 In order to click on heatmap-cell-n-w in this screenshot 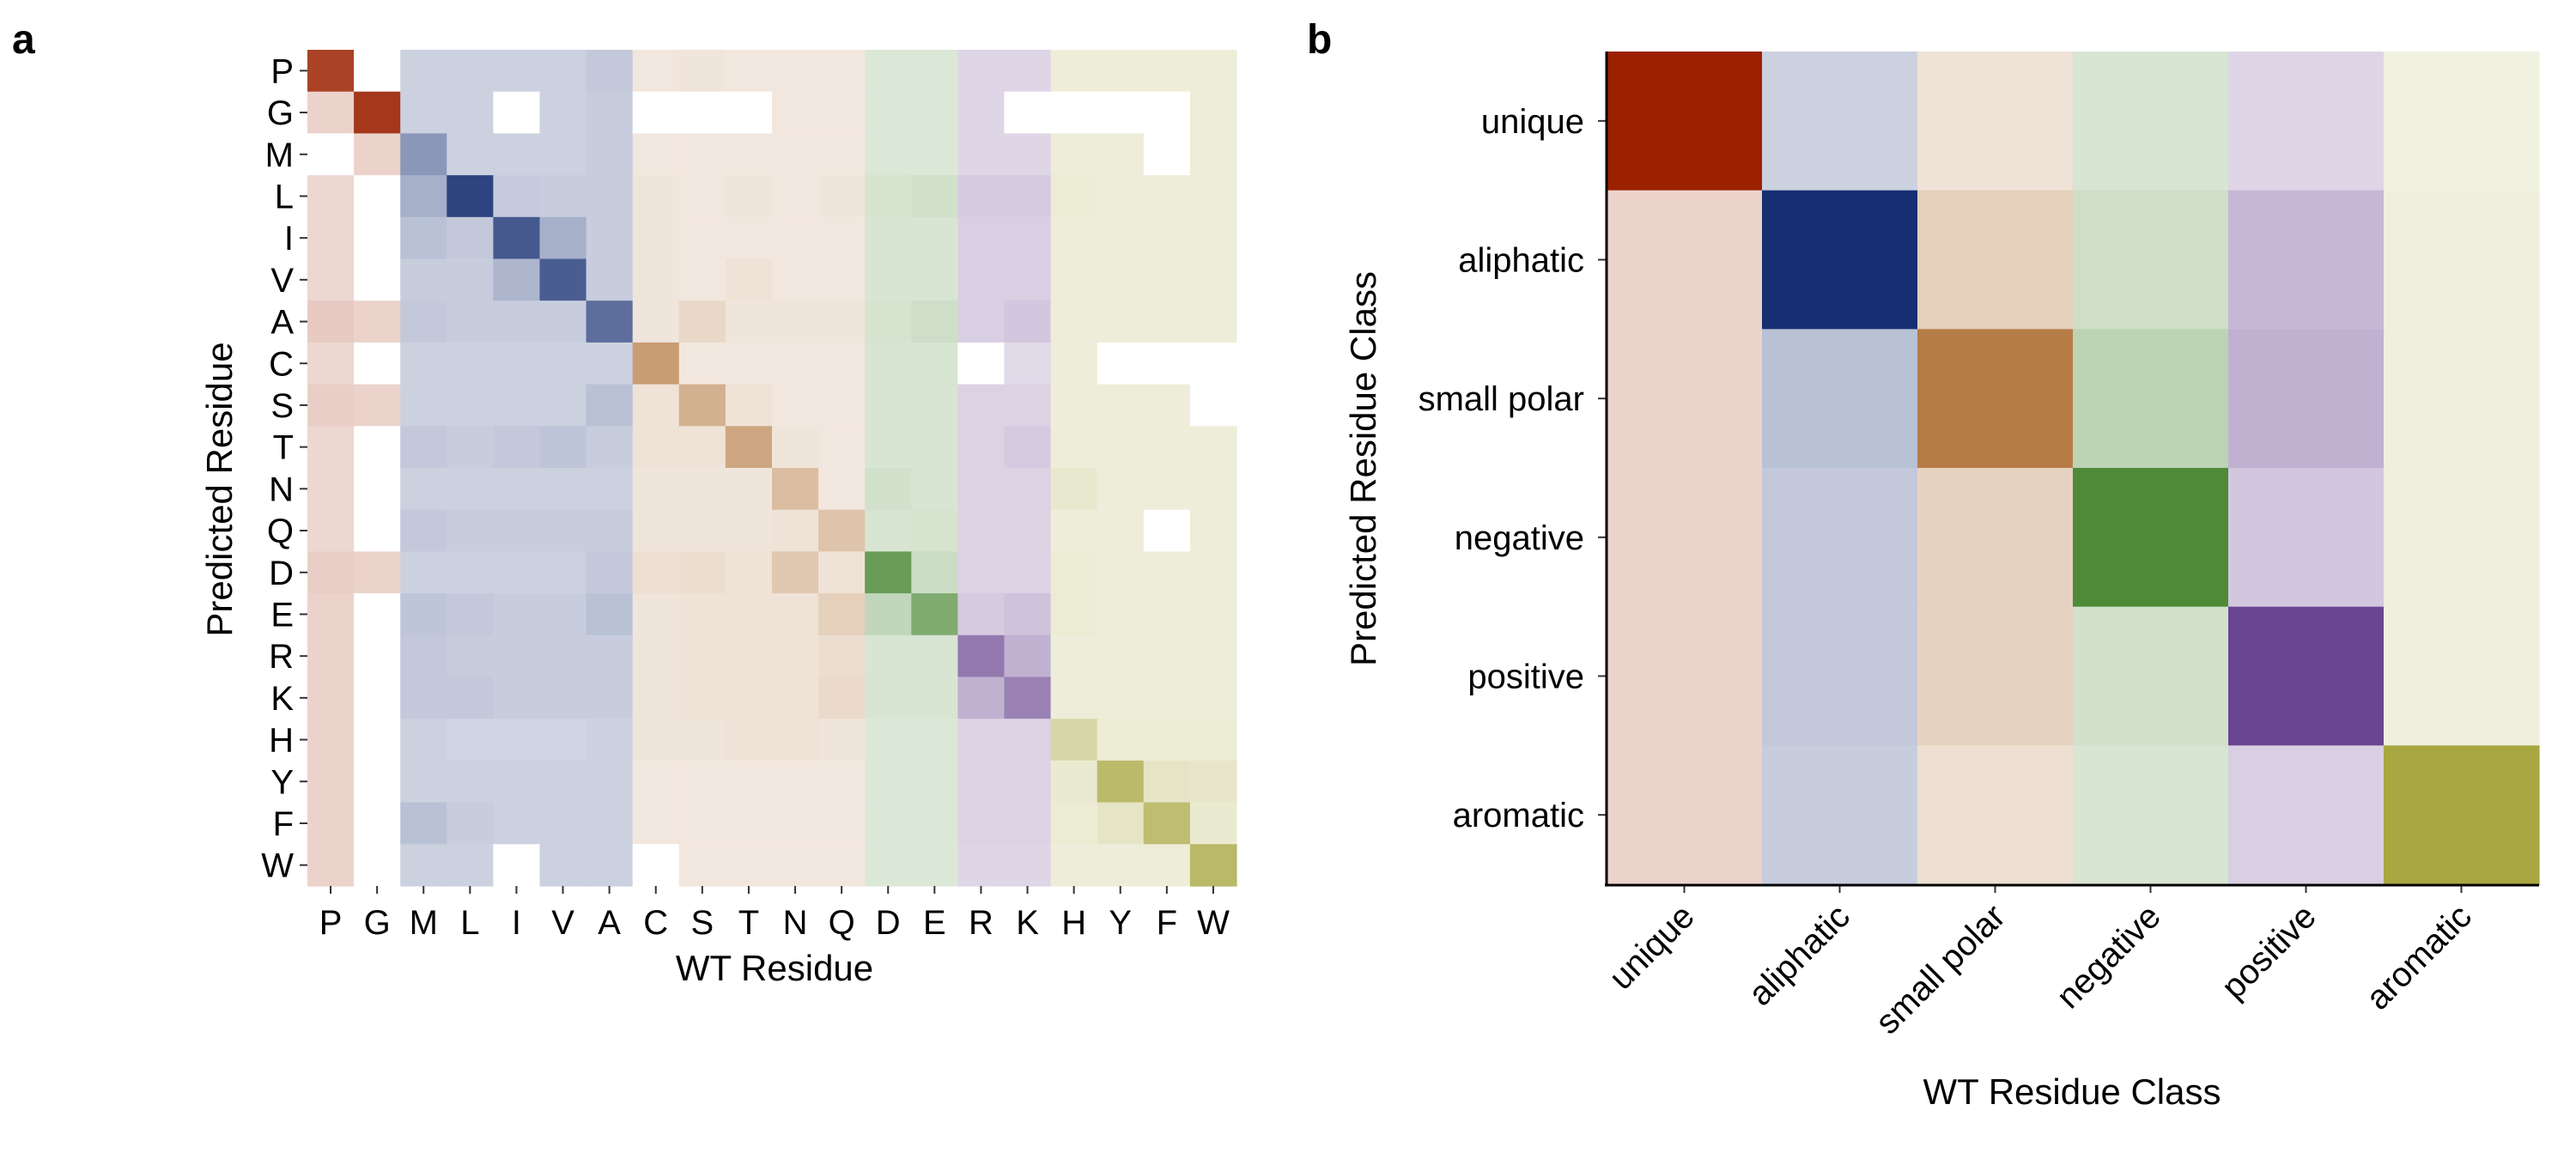, I will do `click(1213, 489)`.